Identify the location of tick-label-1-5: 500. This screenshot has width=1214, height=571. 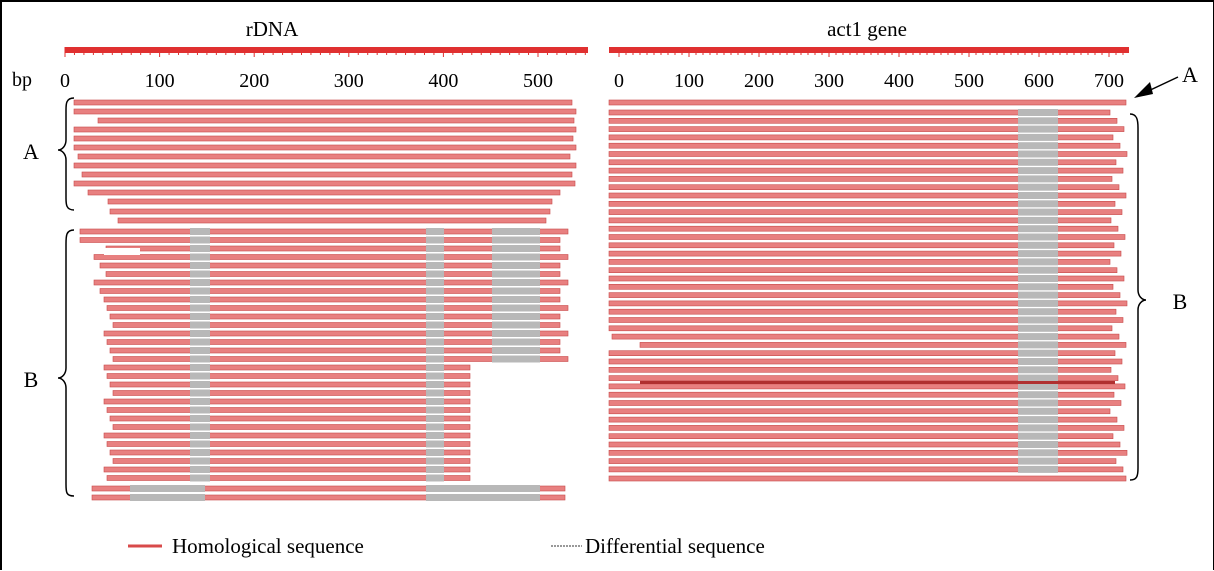
(969, 81).